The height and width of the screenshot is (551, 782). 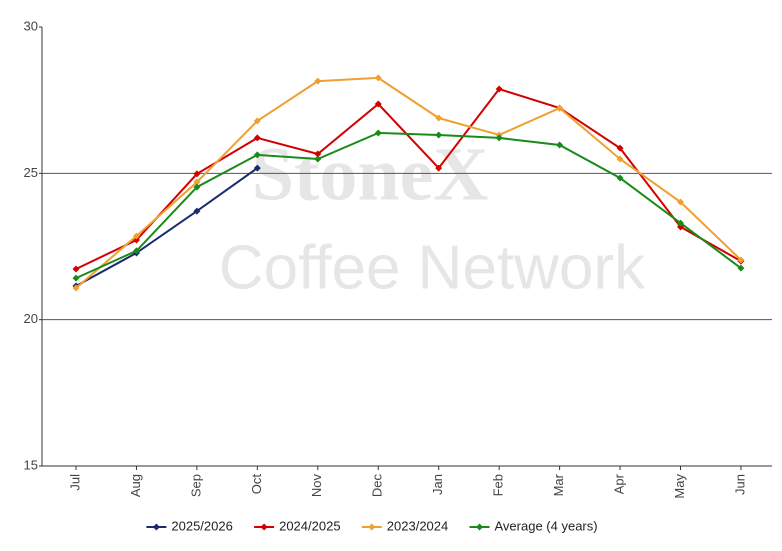 What do you see at coordinates (437, 484) in the screenshot?
I see `x-tick-label: Jan` at bounding box center [437, 484].